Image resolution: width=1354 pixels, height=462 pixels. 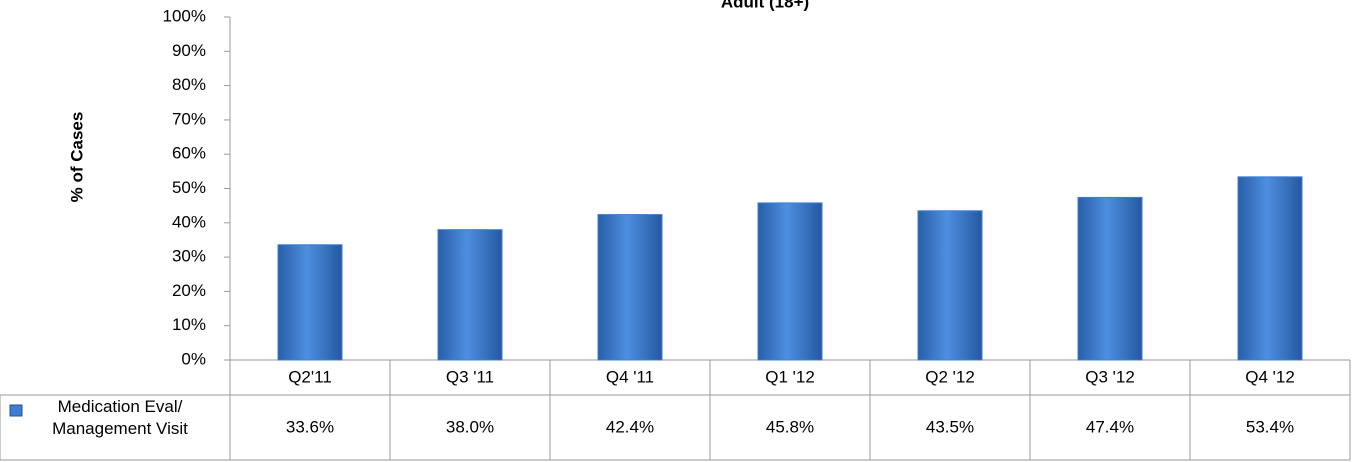 What do you see at coordinates (1110, 426) in the screenshot?
I see `data-label: 47.4%` at bounding box center [1110, 426].